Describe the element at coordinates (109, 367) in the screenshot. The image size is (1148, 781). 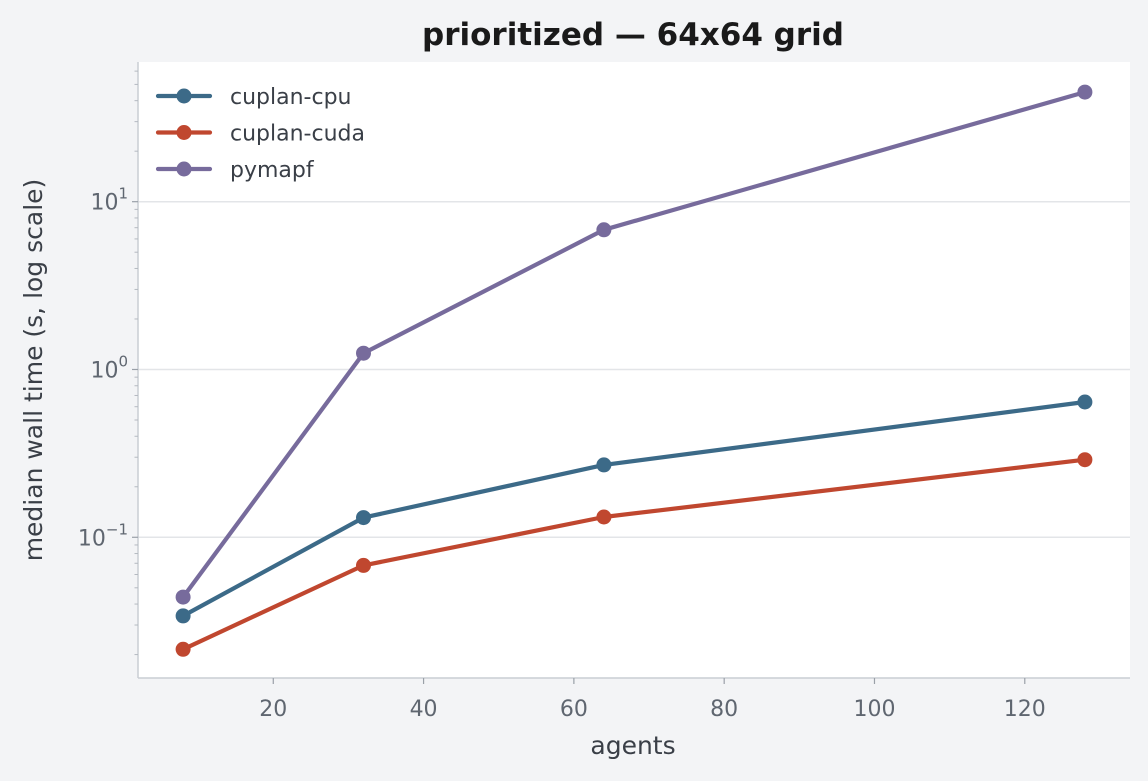
I see `y-tick-label: 10⁰` at that location.